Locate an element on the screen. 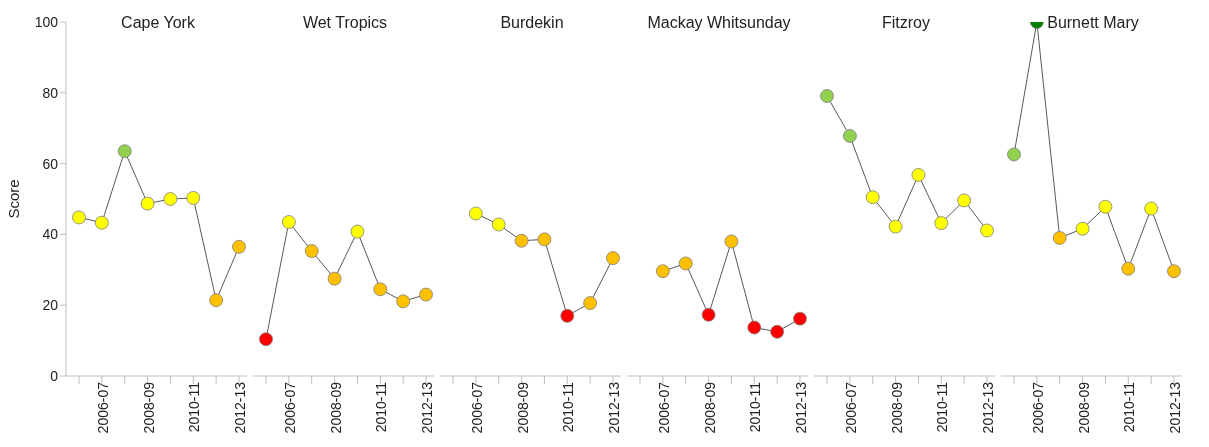 Image resolution: width=1209 pixels, height=447 pixels. chart-title: Cape York is located at coordinates (158, 23).